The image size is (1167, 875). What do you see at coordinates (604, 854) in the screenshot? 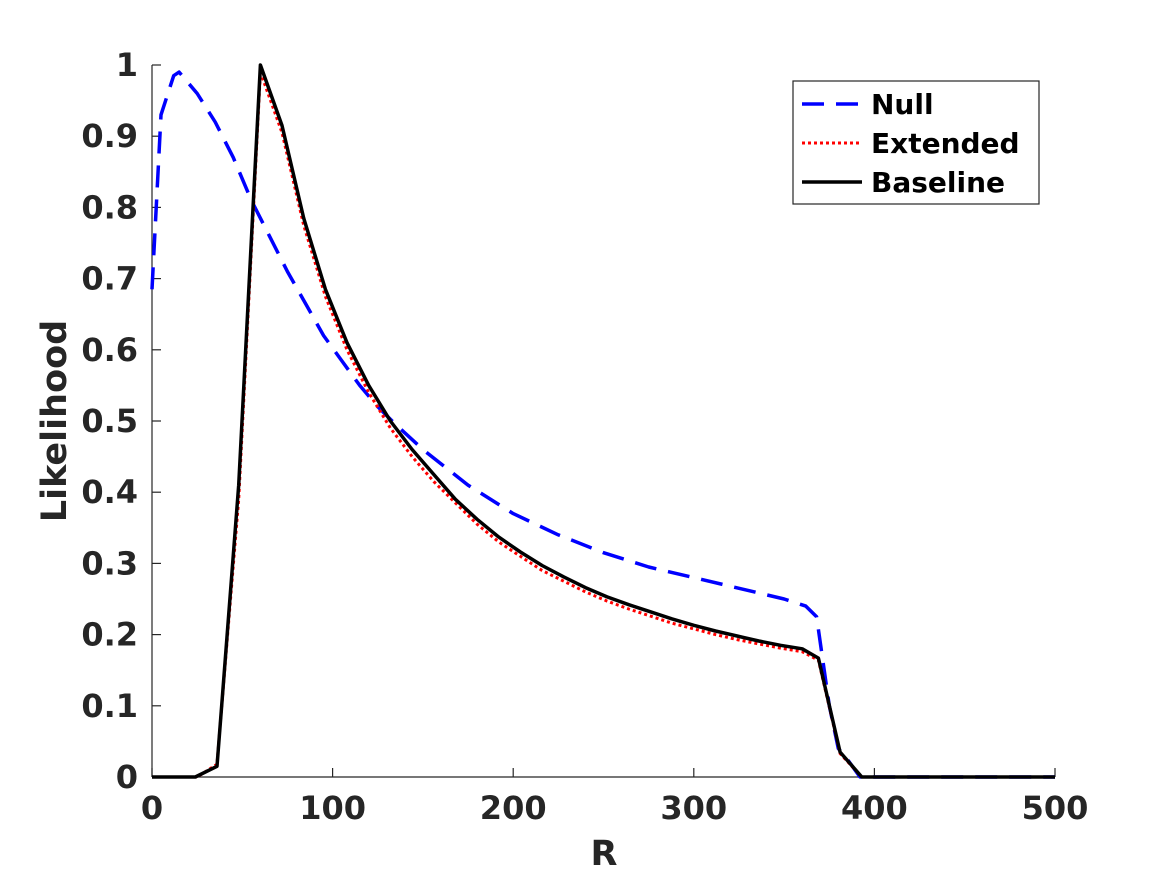
I see `x-axis-title: R` at bounding box center [604, 854].